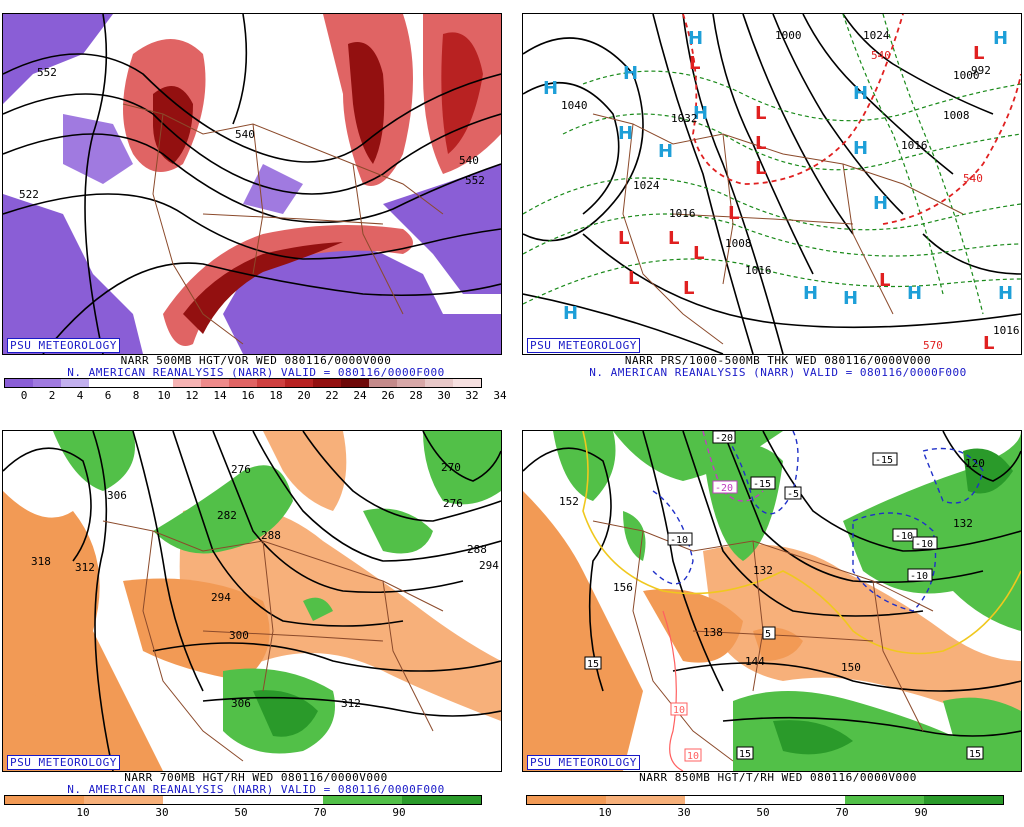 This screenshot has height=827, width=1024. Describe the element at coordinates (472, 395) in the screenshot. I see `colorbar-tick-label: 32` at that location.